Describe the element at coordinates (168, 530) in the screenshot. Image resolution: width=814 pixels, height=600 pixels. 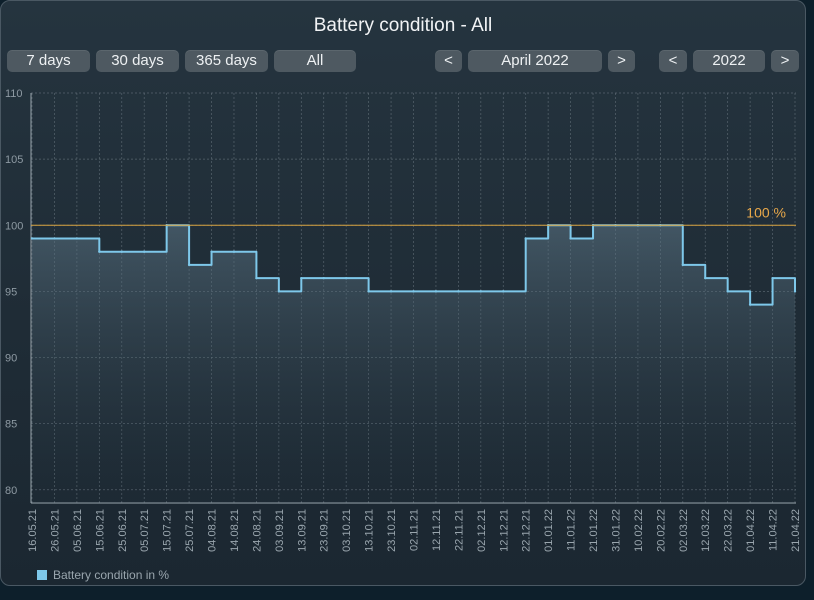
I see `x-tick-label: 15.07.21` at that location.